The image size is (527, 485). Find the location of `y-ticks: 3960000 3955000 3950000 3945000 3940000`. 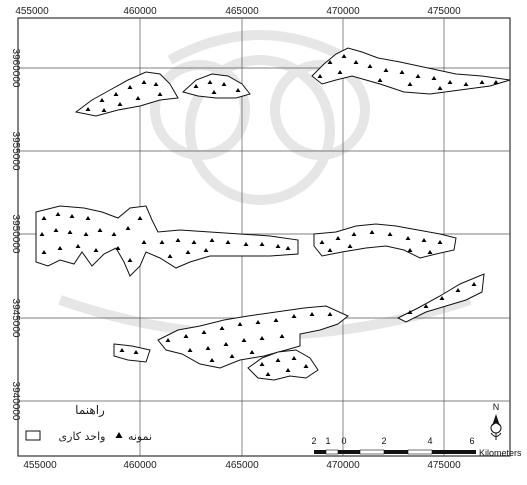

y-ticks: 3960000 3955000 3950000 3945000 3940000 is located at coordinates (15, 235).